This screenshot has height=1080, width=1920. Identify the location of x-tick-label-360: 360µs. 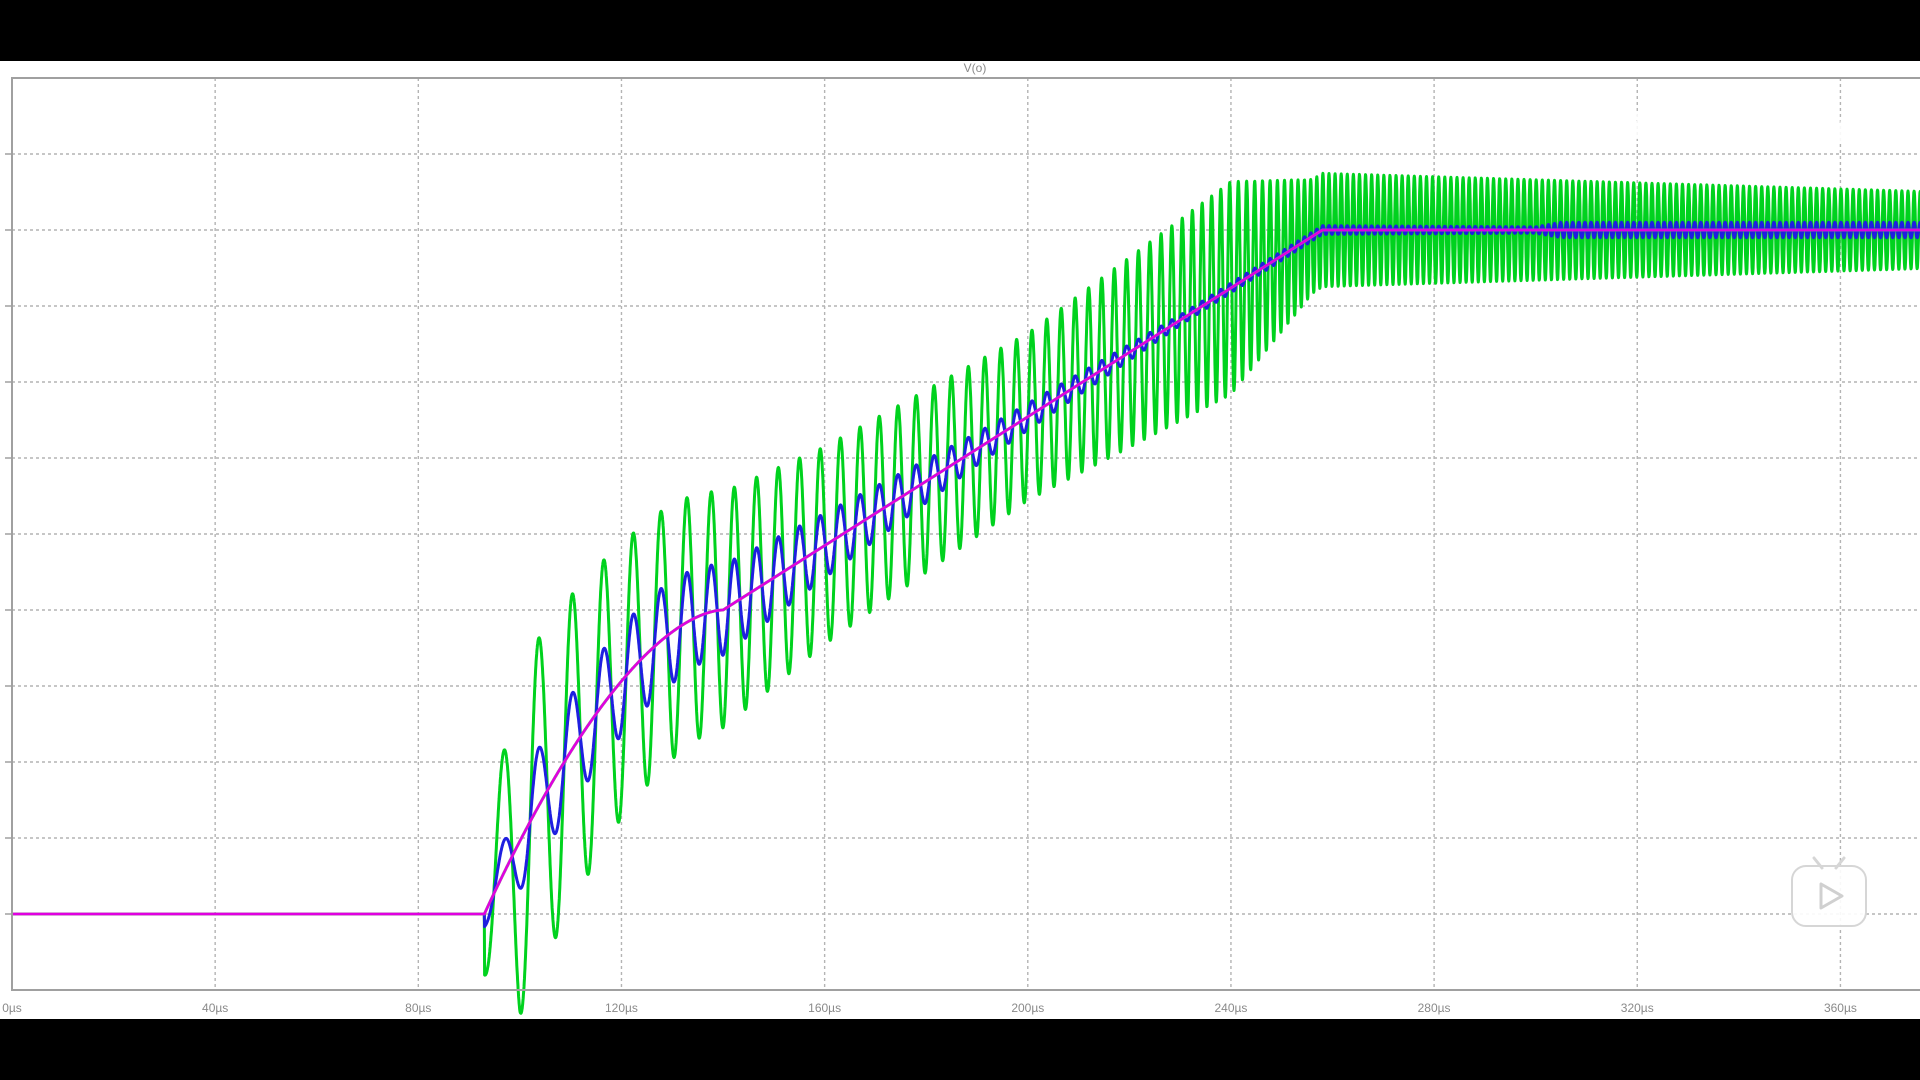
(1840, 1008).